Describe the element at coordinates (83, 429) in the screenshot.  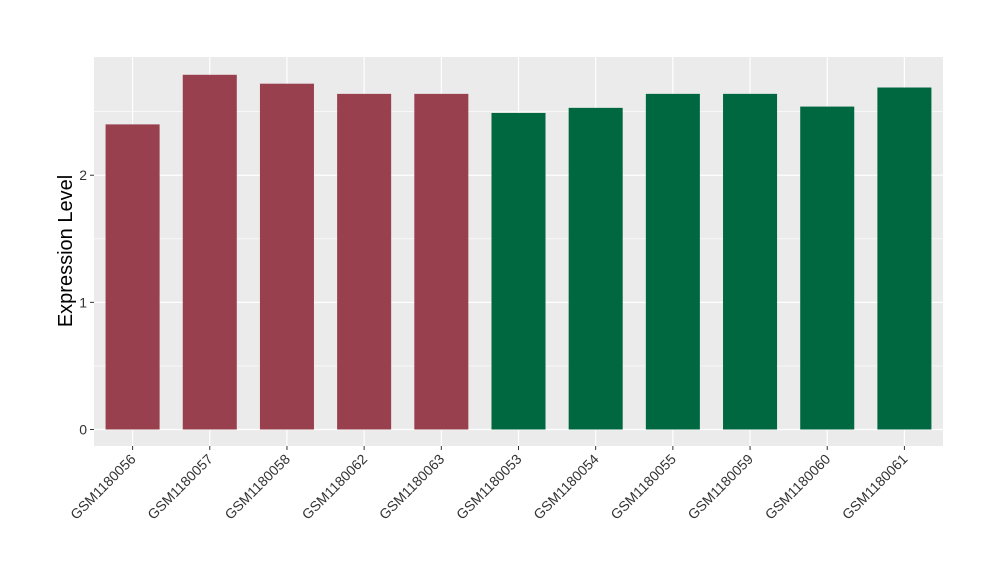
I see `y-tick-label: 0` at that location.